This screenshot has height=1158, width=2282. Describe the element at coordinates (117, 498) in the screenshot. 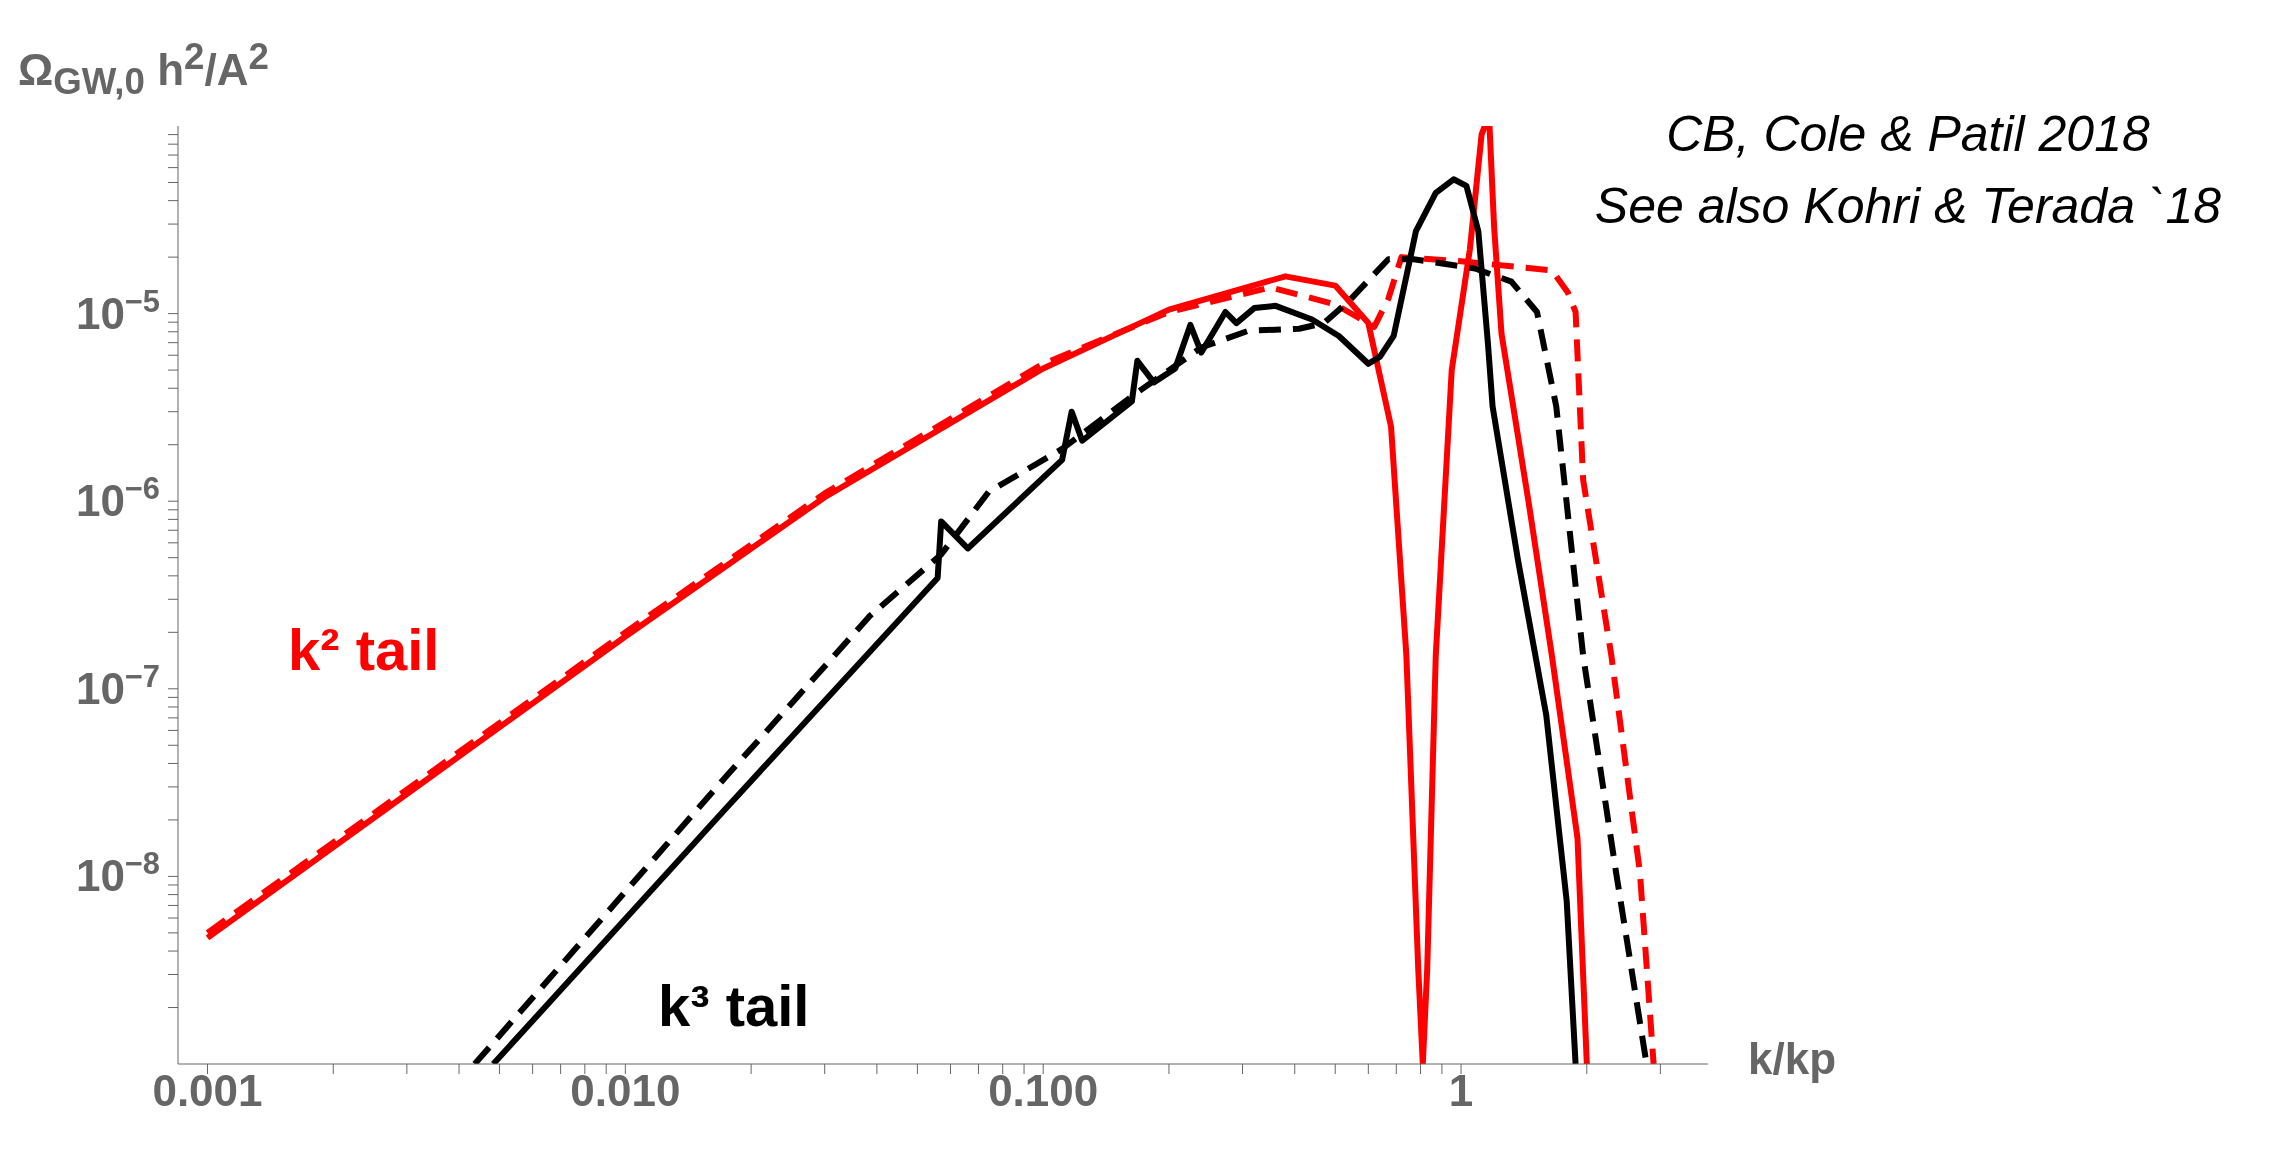

I see `y-tick-label: 10$^{−6}$` at that location.